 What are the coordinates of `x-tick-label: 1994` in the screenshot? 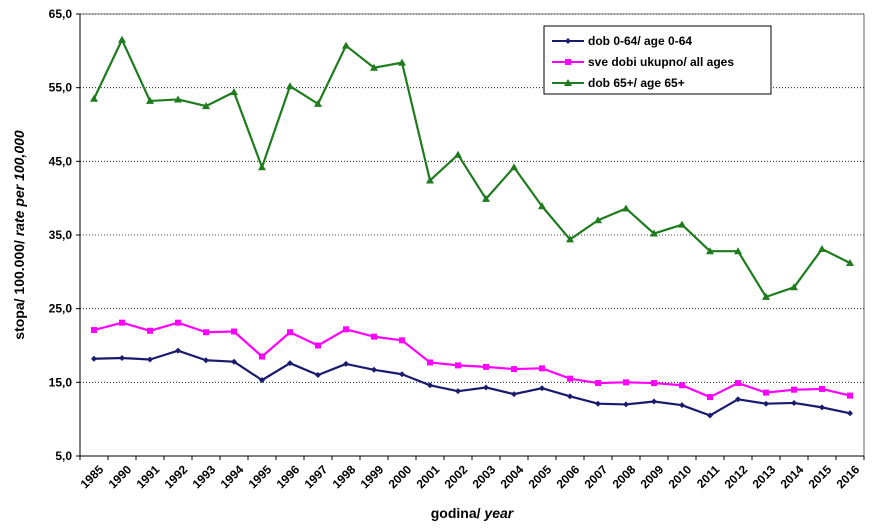 It's located at (232, 476).